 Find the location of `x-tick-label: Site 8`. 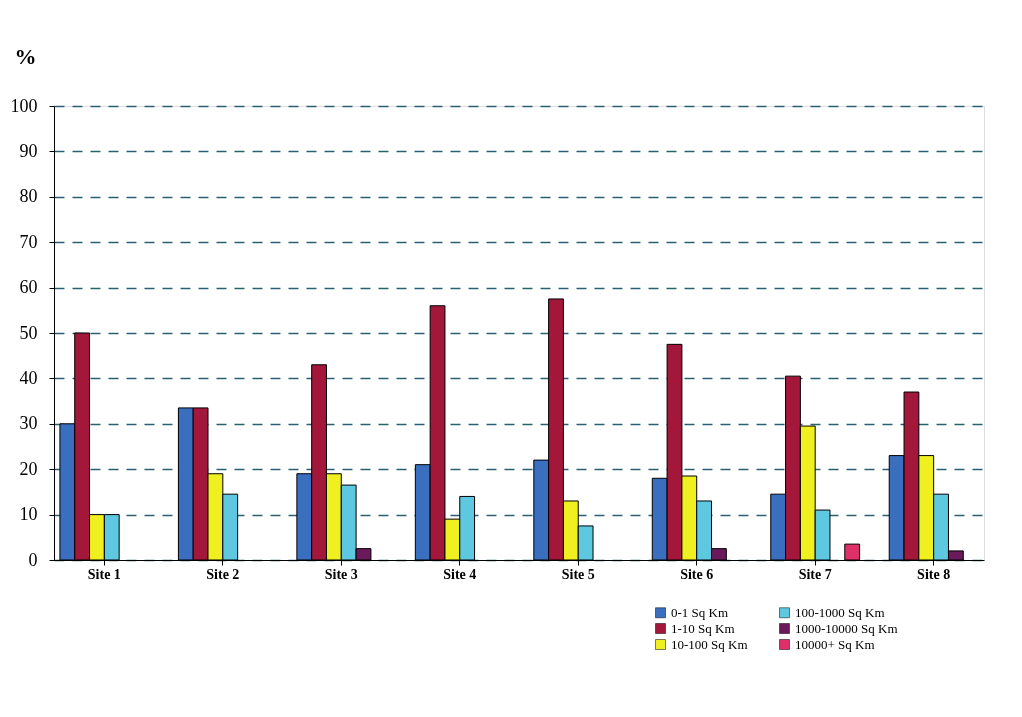

x-tick-label: Site 8 is located at coordinates (934, 574).